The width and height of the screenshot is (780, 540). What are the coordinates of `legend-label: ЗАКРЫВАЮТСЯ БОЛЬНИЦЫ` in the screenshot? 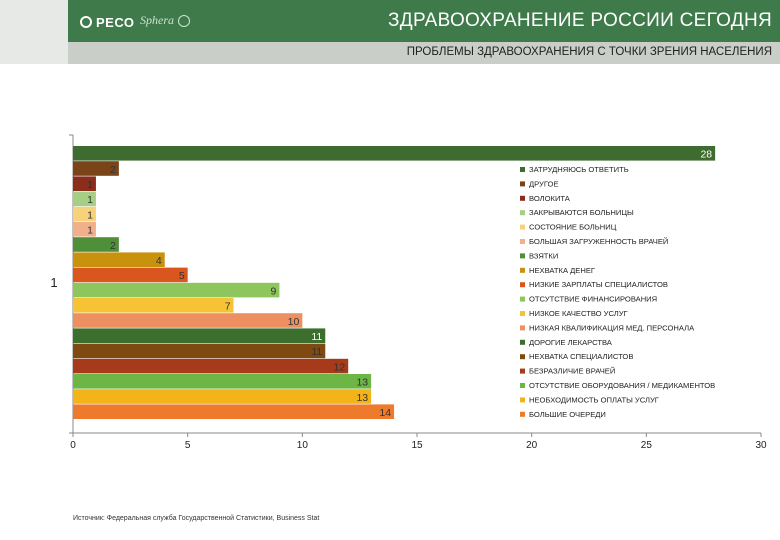 It's located at (581, 212).